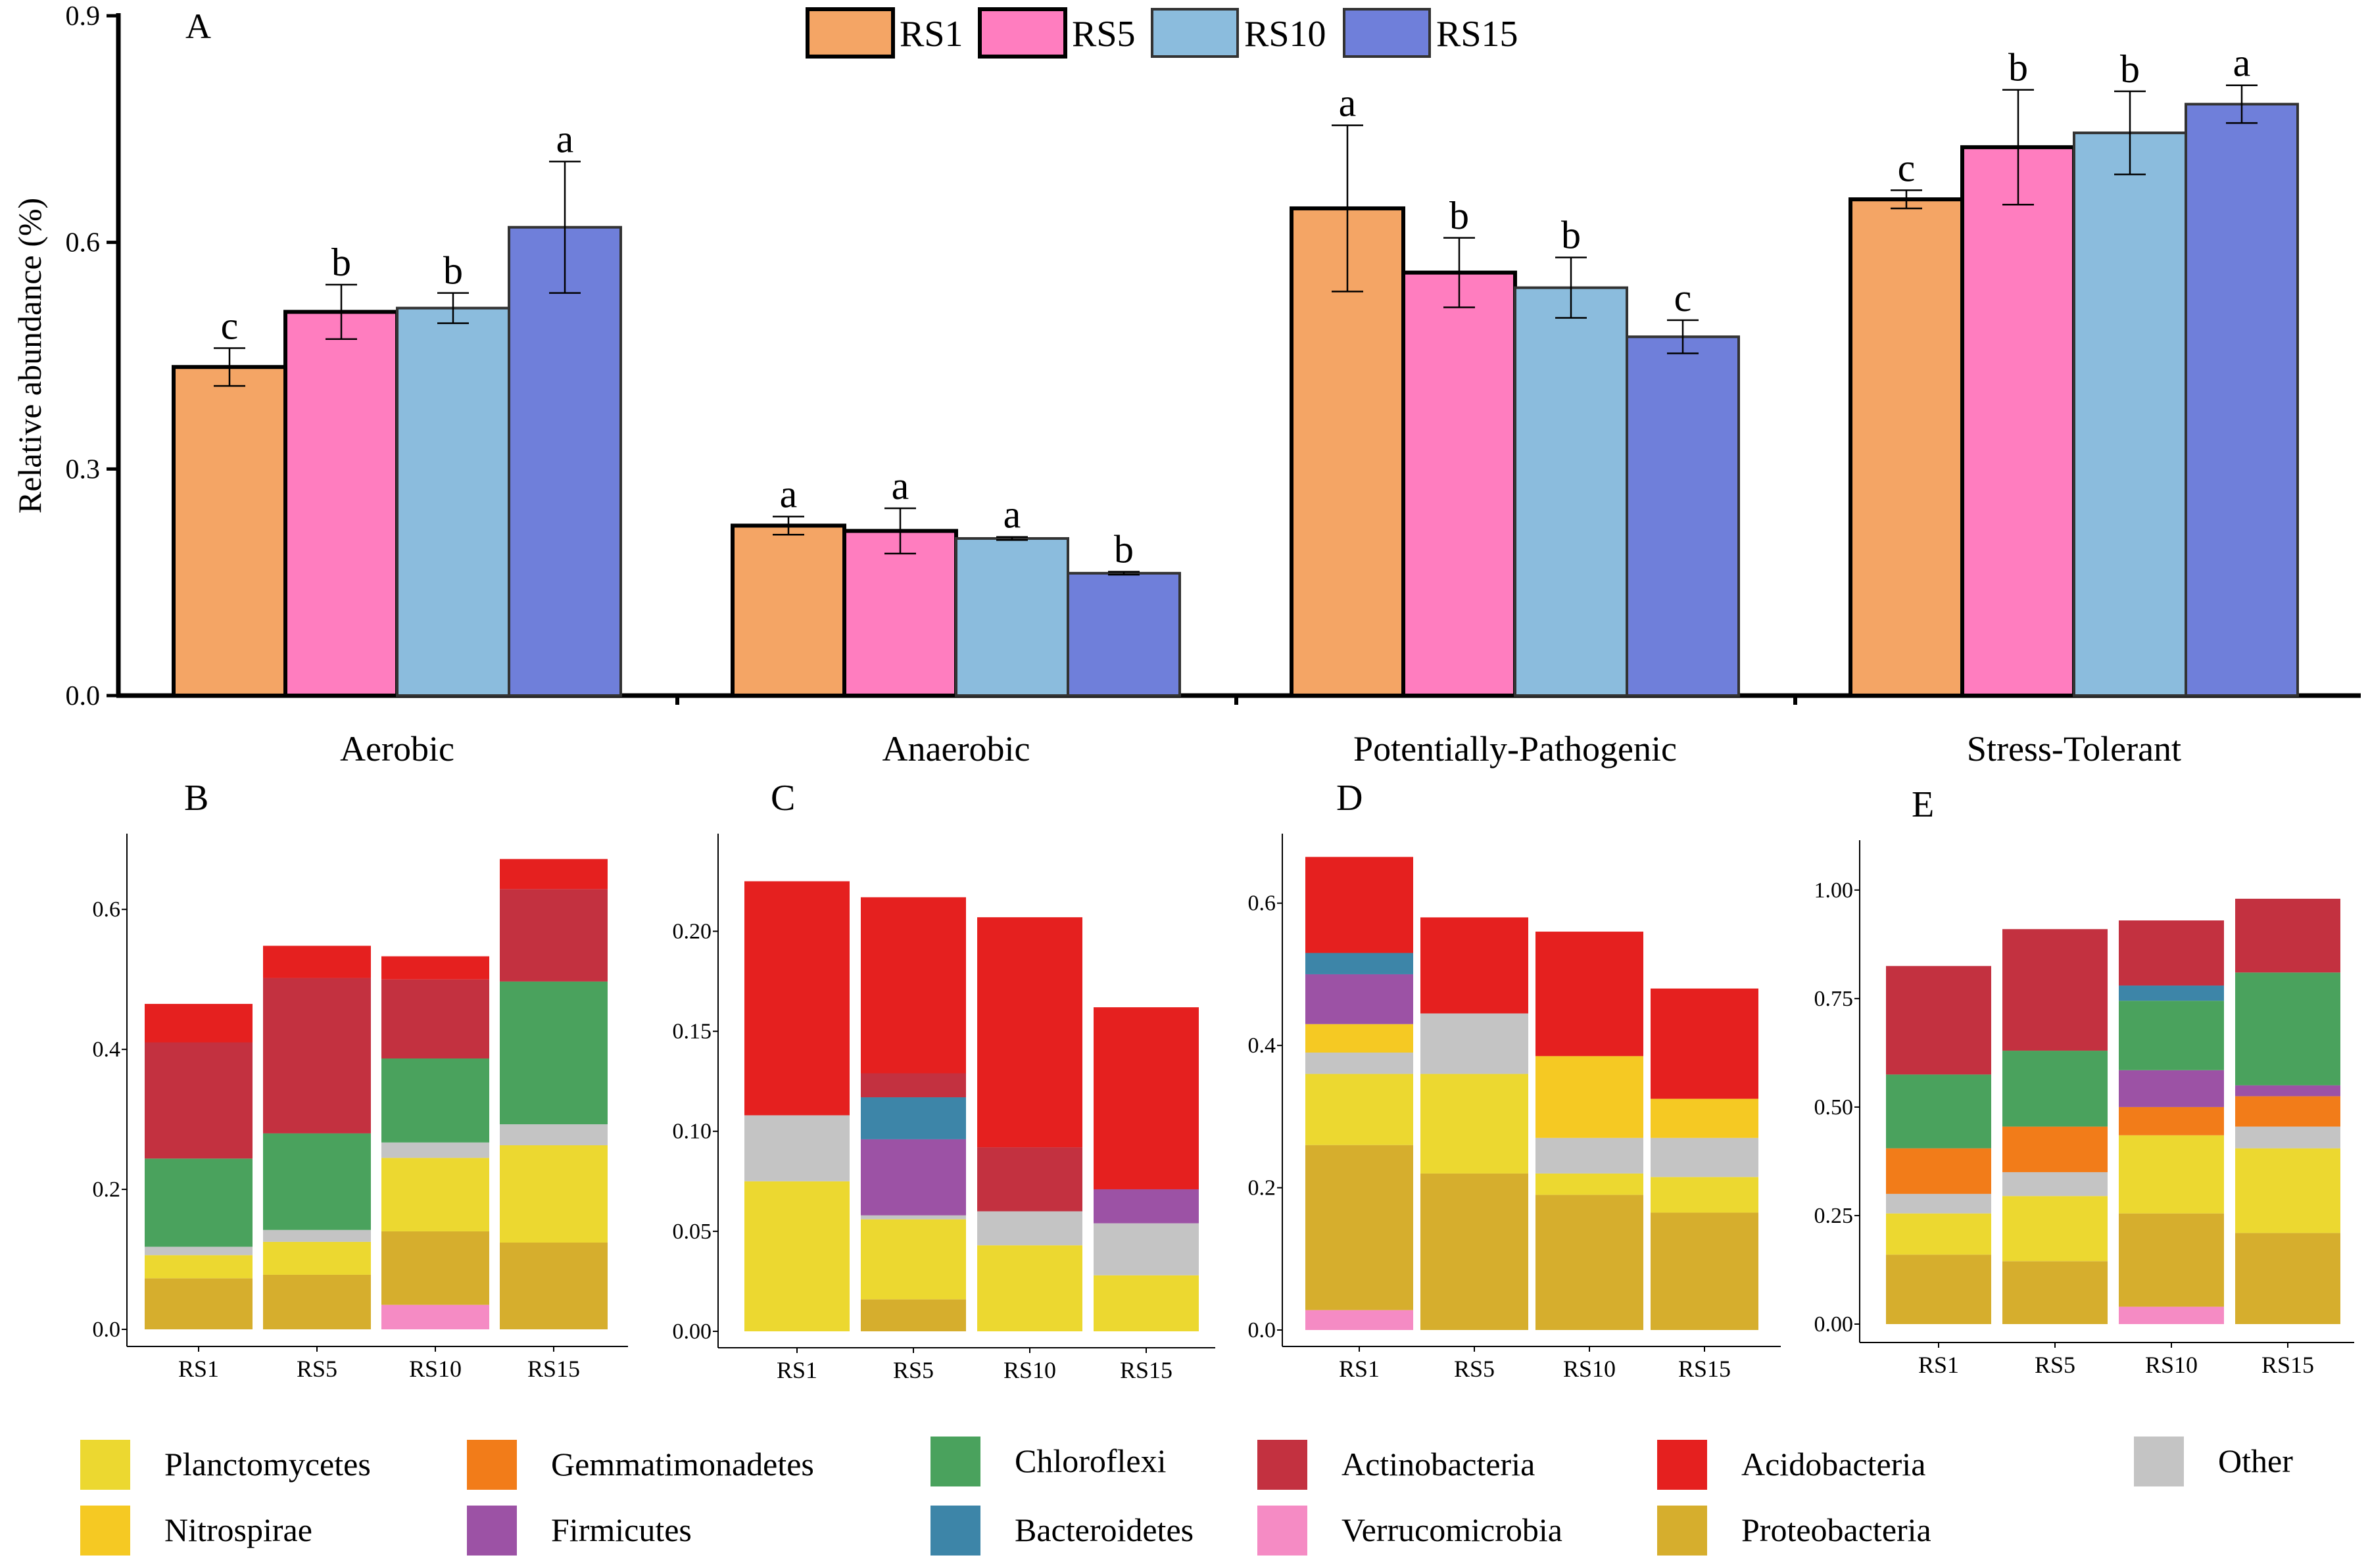  What do you see at coordinates (435, 968) in the screenshot?
I see `panel-b-segment-acidobacteria` at bounding box center [435, 968].